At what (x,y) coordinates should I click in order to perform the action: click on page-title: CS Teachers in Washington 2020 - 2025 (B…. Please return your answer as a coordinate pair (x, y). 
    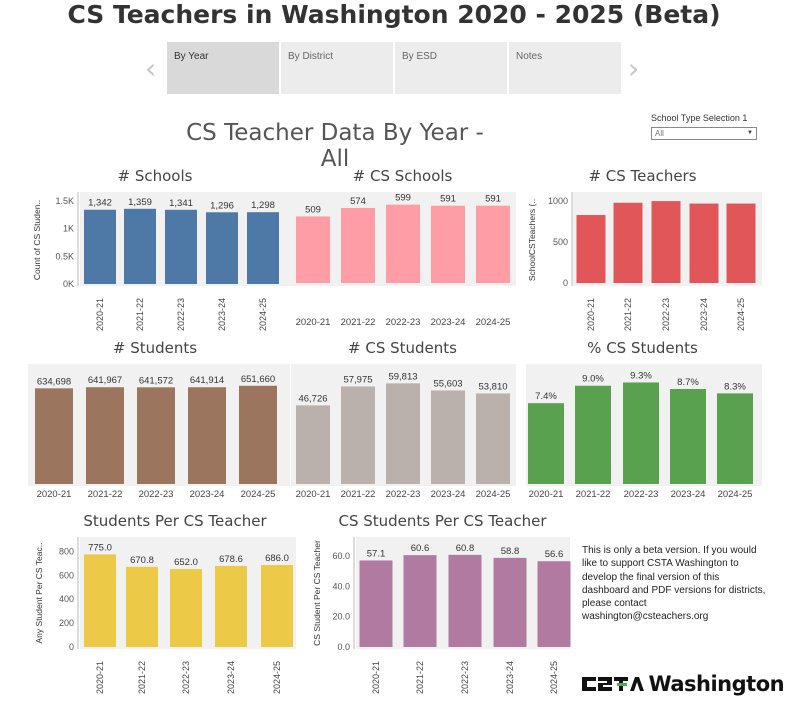
    Looking at the image, I should click on (394, 14).